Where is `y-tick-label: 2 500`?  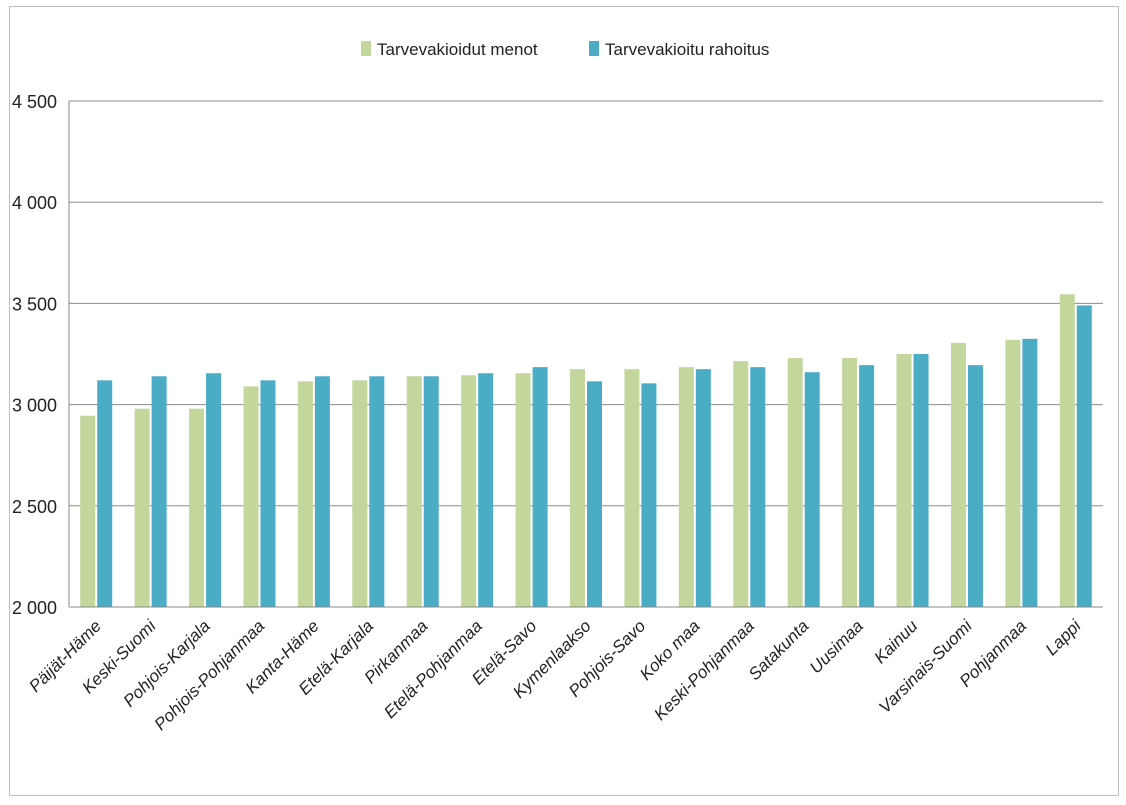 y-tick-label: 2 500 is located at coordinates (34, 507).